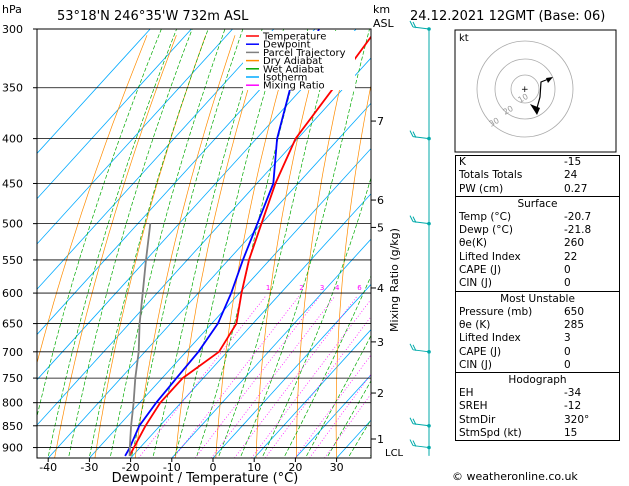  What do you see at coordinates (507, 16) in the screenshot?
I see `datetime-title: 24.12.2021 12GMT (Base: 06)` at bounding box center [507, 16].